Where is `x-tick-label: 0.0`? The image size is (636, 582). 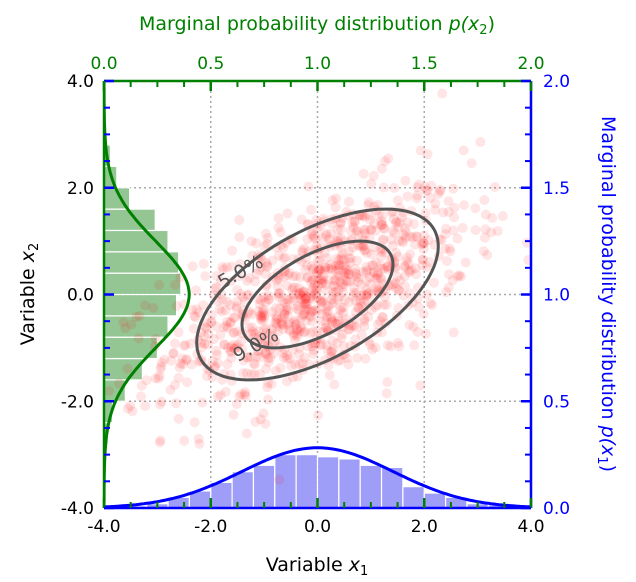
x-tick-label: 0.0 is located at coordinates (317, 527).